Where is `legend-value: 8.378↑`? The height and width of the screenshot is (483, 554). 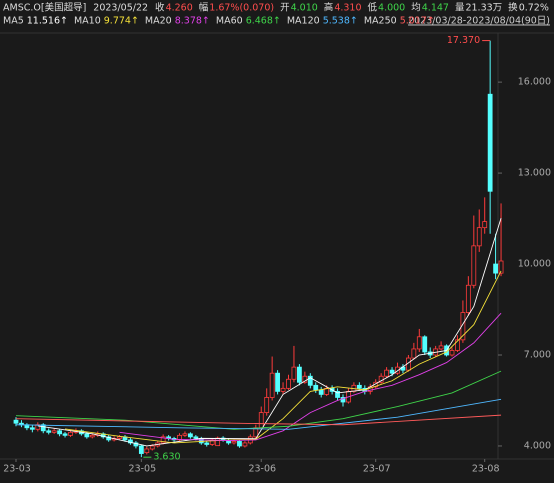
legend-value: 8.378↑ is located at coordinates (192, 21).